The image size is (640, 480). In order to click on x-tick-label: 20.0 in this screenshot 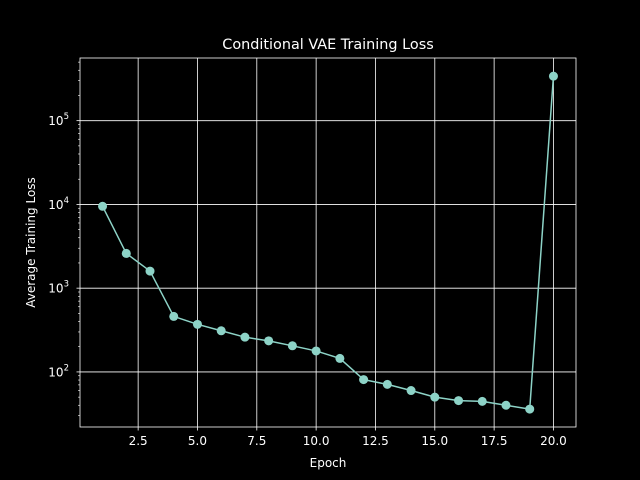, I will do `click(553, 441)`.